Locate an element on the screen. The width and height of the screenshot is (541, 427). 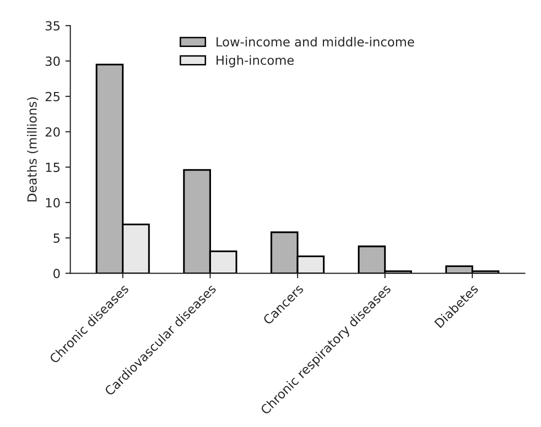
y-tick-label: 30 is located at coordinates (53, 61).